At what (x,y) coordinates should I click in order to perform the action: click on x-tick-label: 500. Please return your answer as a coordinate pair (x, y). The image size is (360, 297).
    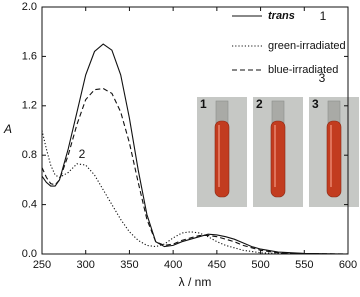
    Looking at the image, I should click on (260, 265).